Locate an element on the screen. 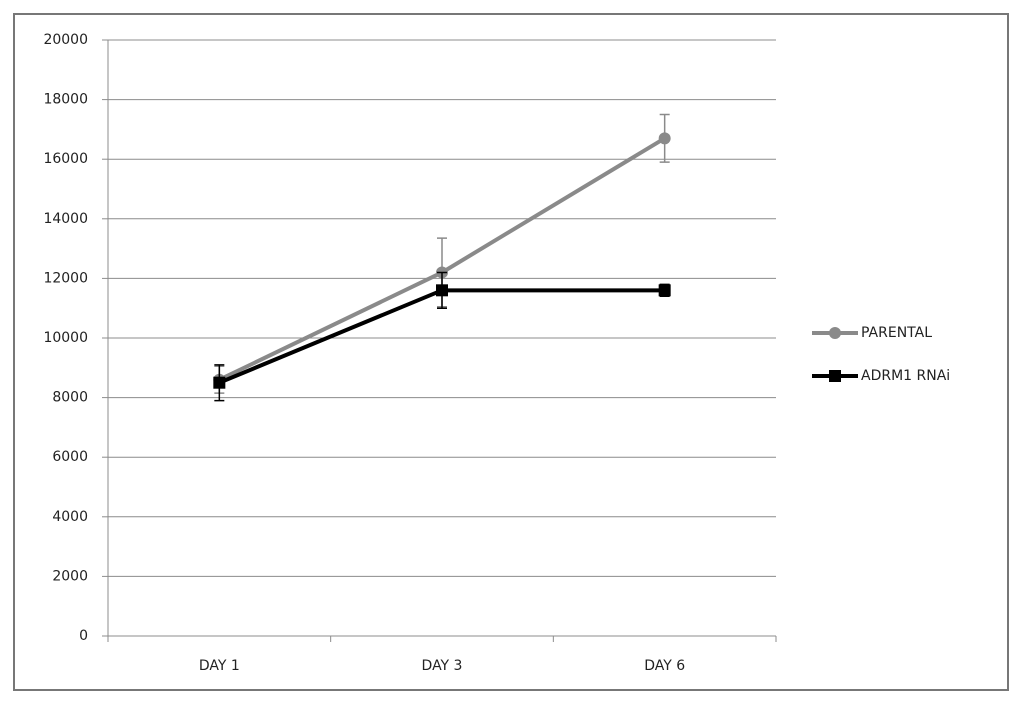 The height and width of the screenshot is (710, 1024). y-tick-label: 14000 is located at coordinates (65, 219).